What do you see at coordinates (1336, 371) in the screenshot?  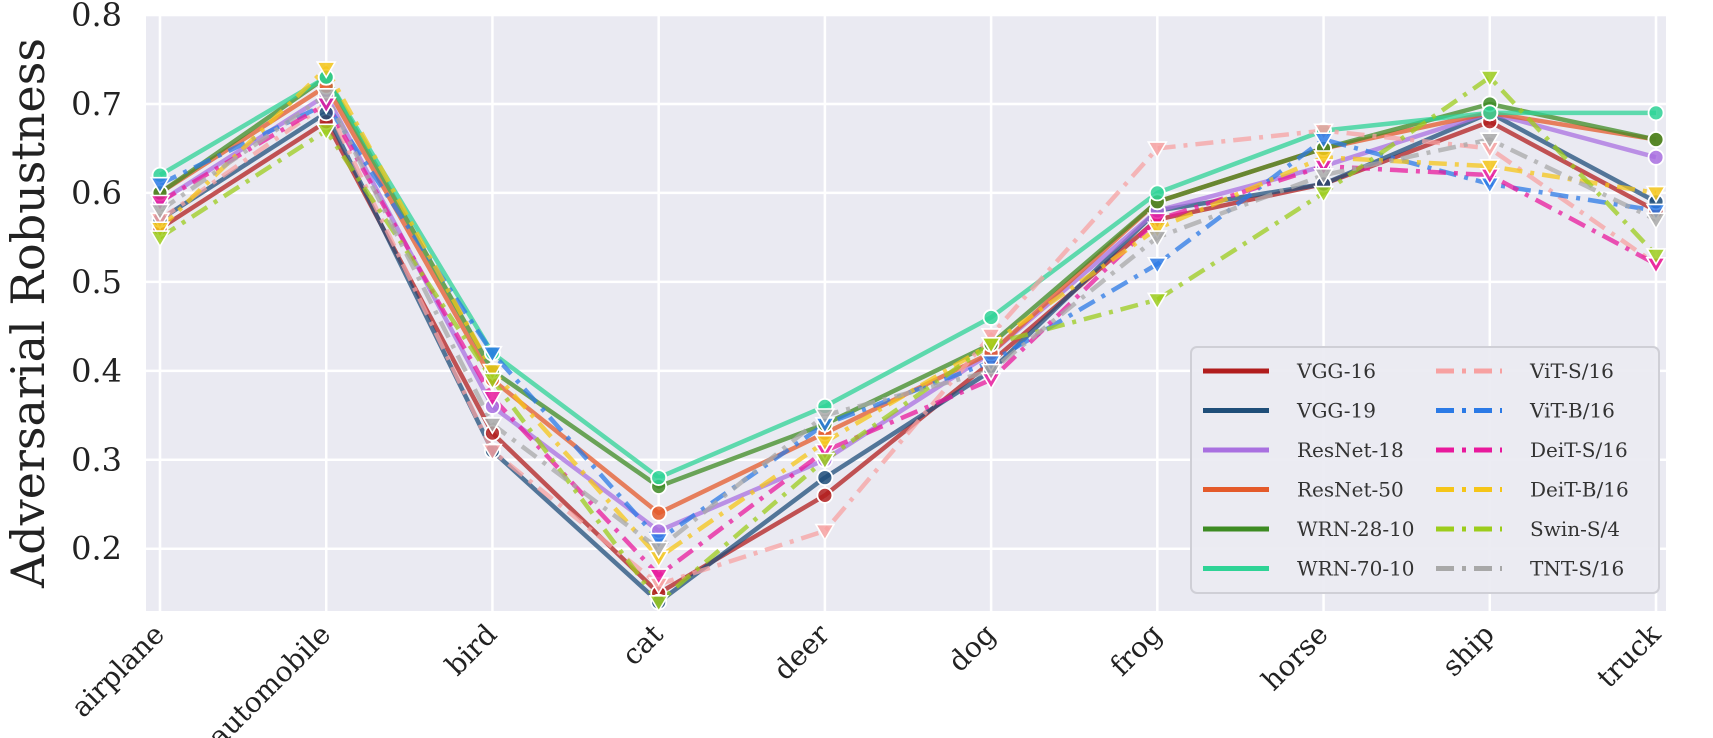 I see `legend-label: VGG-16` at bounding box center [1336, 371].